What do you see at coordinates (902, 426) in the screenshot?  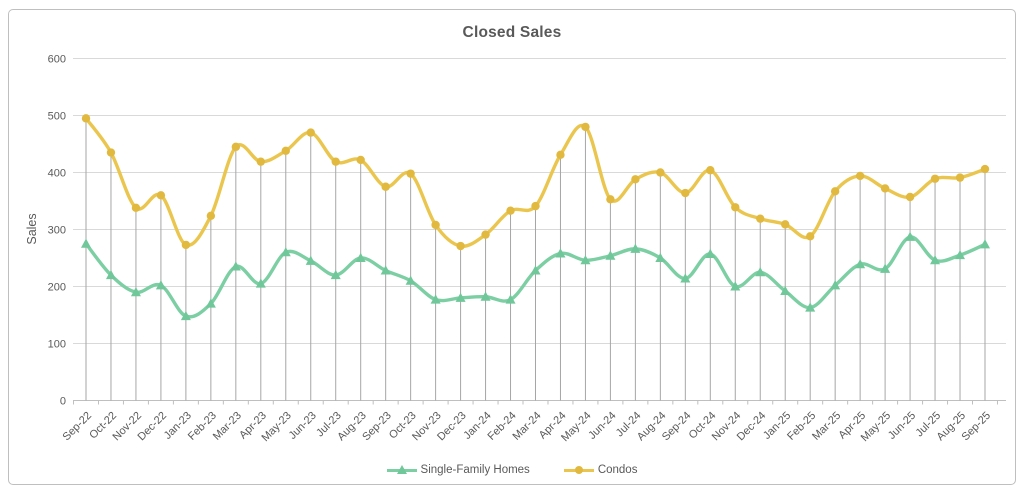 I see `svg-text: Jun-25` at bounding box center [902, 426].